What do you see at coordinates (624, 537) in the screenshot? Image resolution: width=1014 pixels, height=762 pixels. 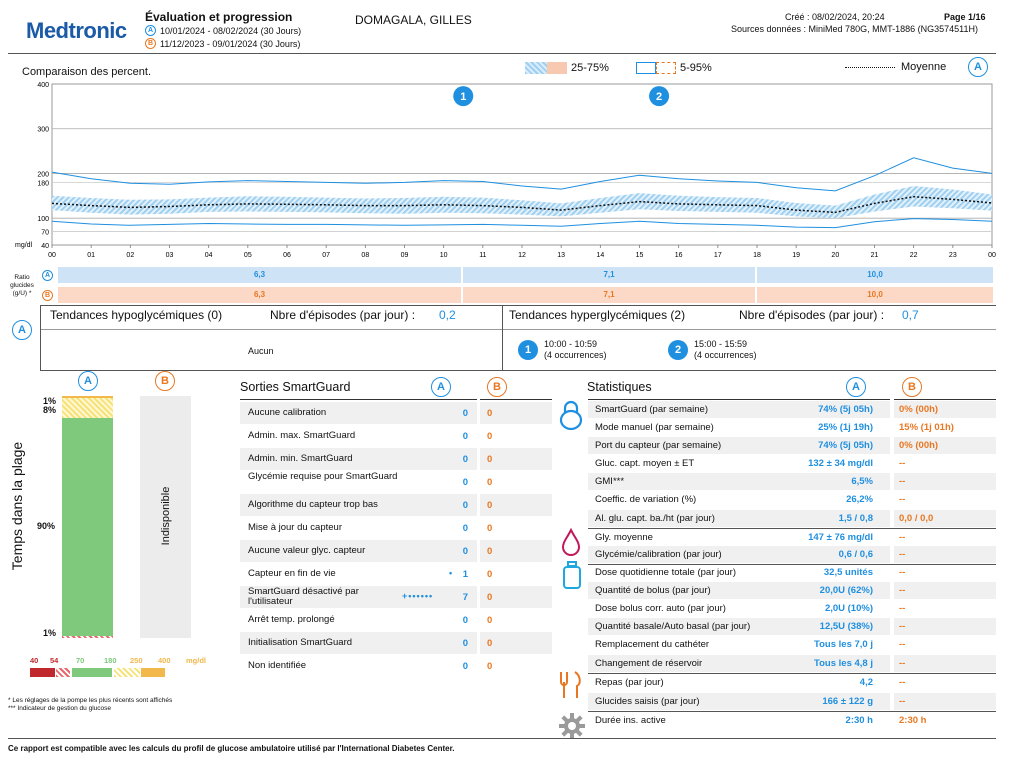 I see `stats-row-label: Gly. moyenne` at bounding box center [624, 537].